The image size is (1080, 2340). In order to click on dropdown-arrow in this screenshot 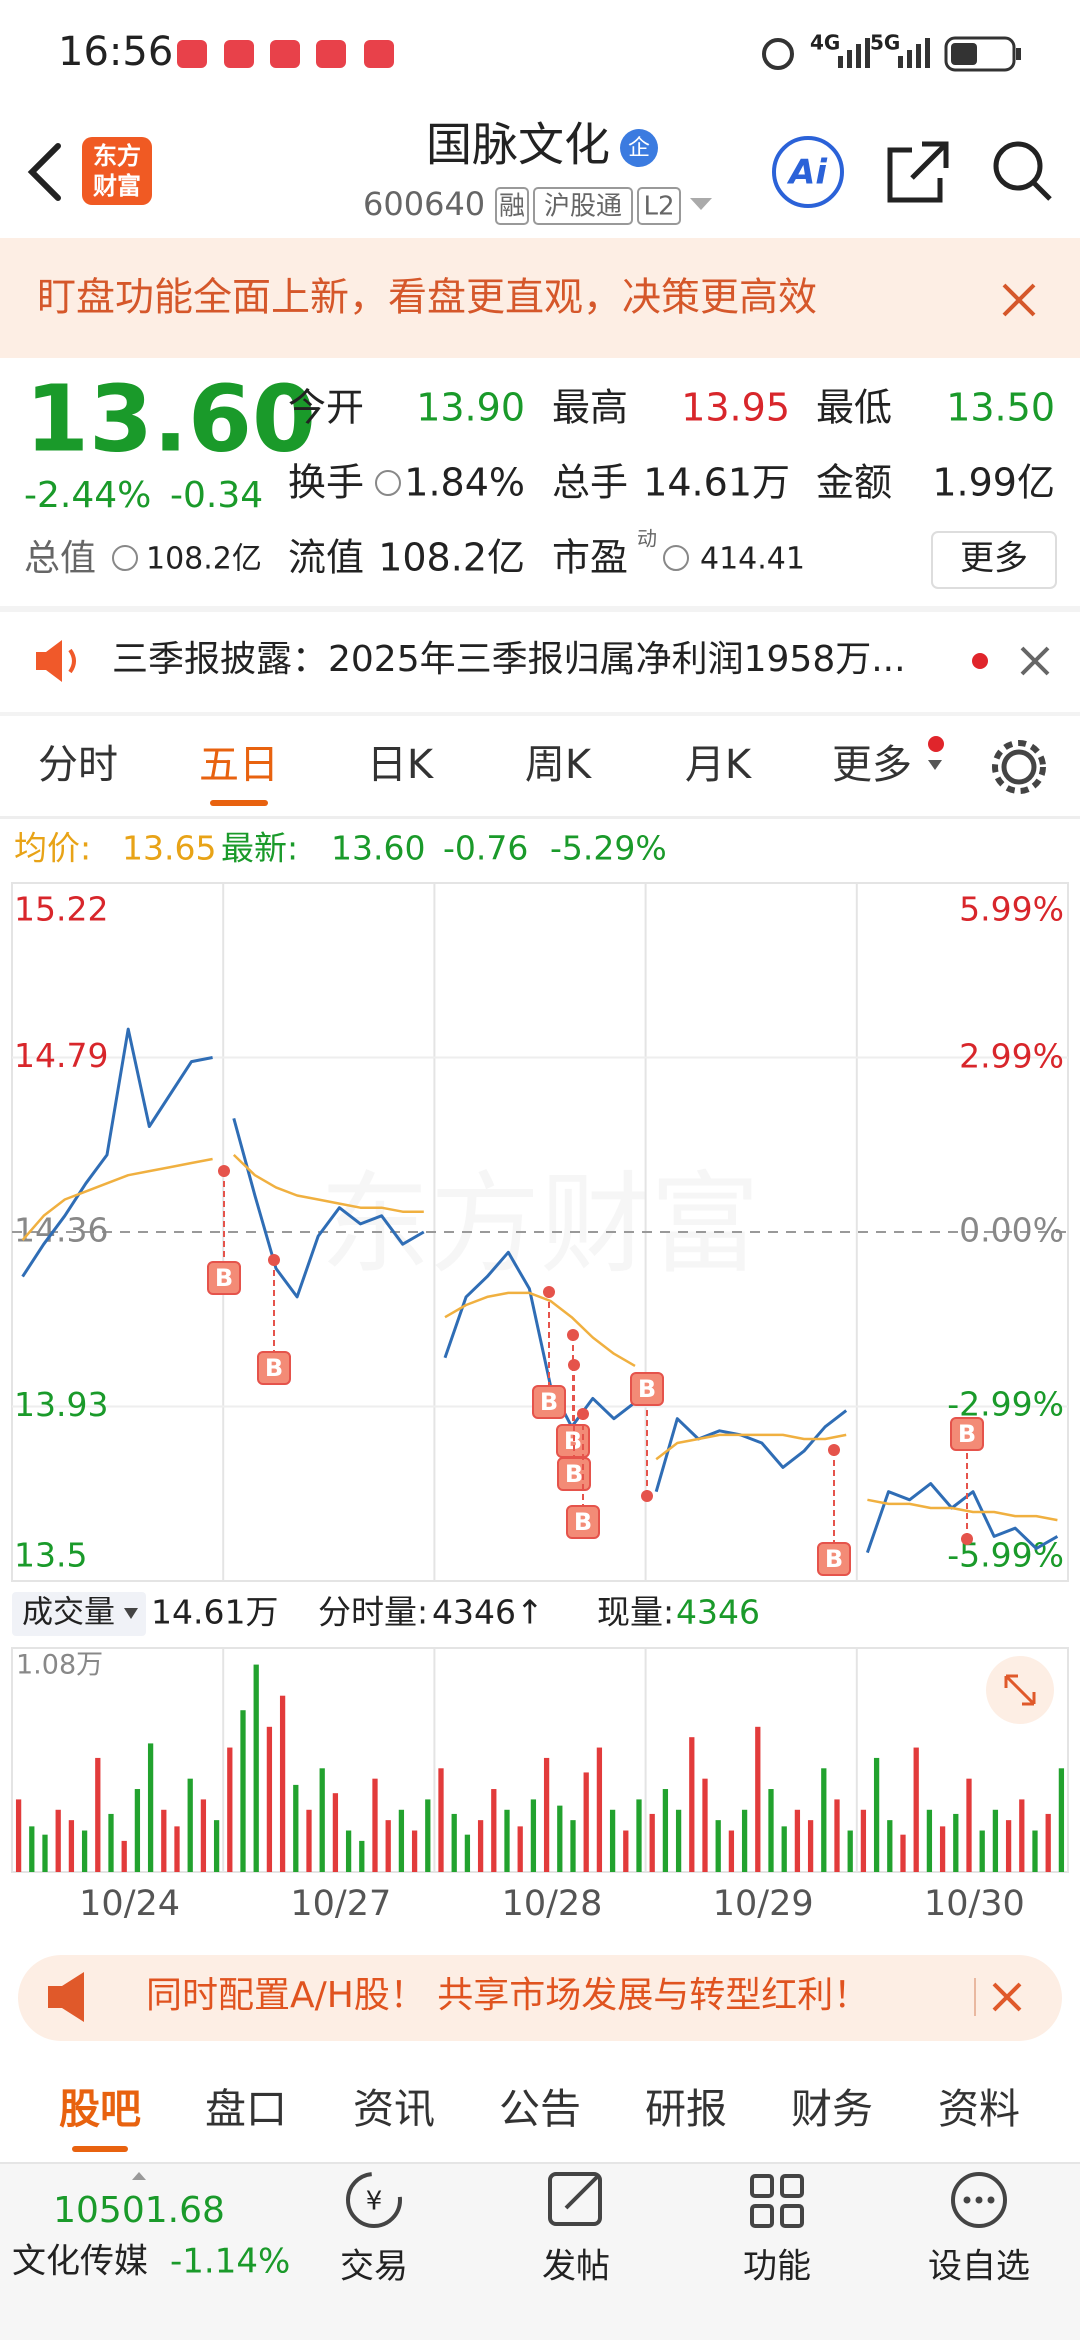, I will do `click(701, 204)`.